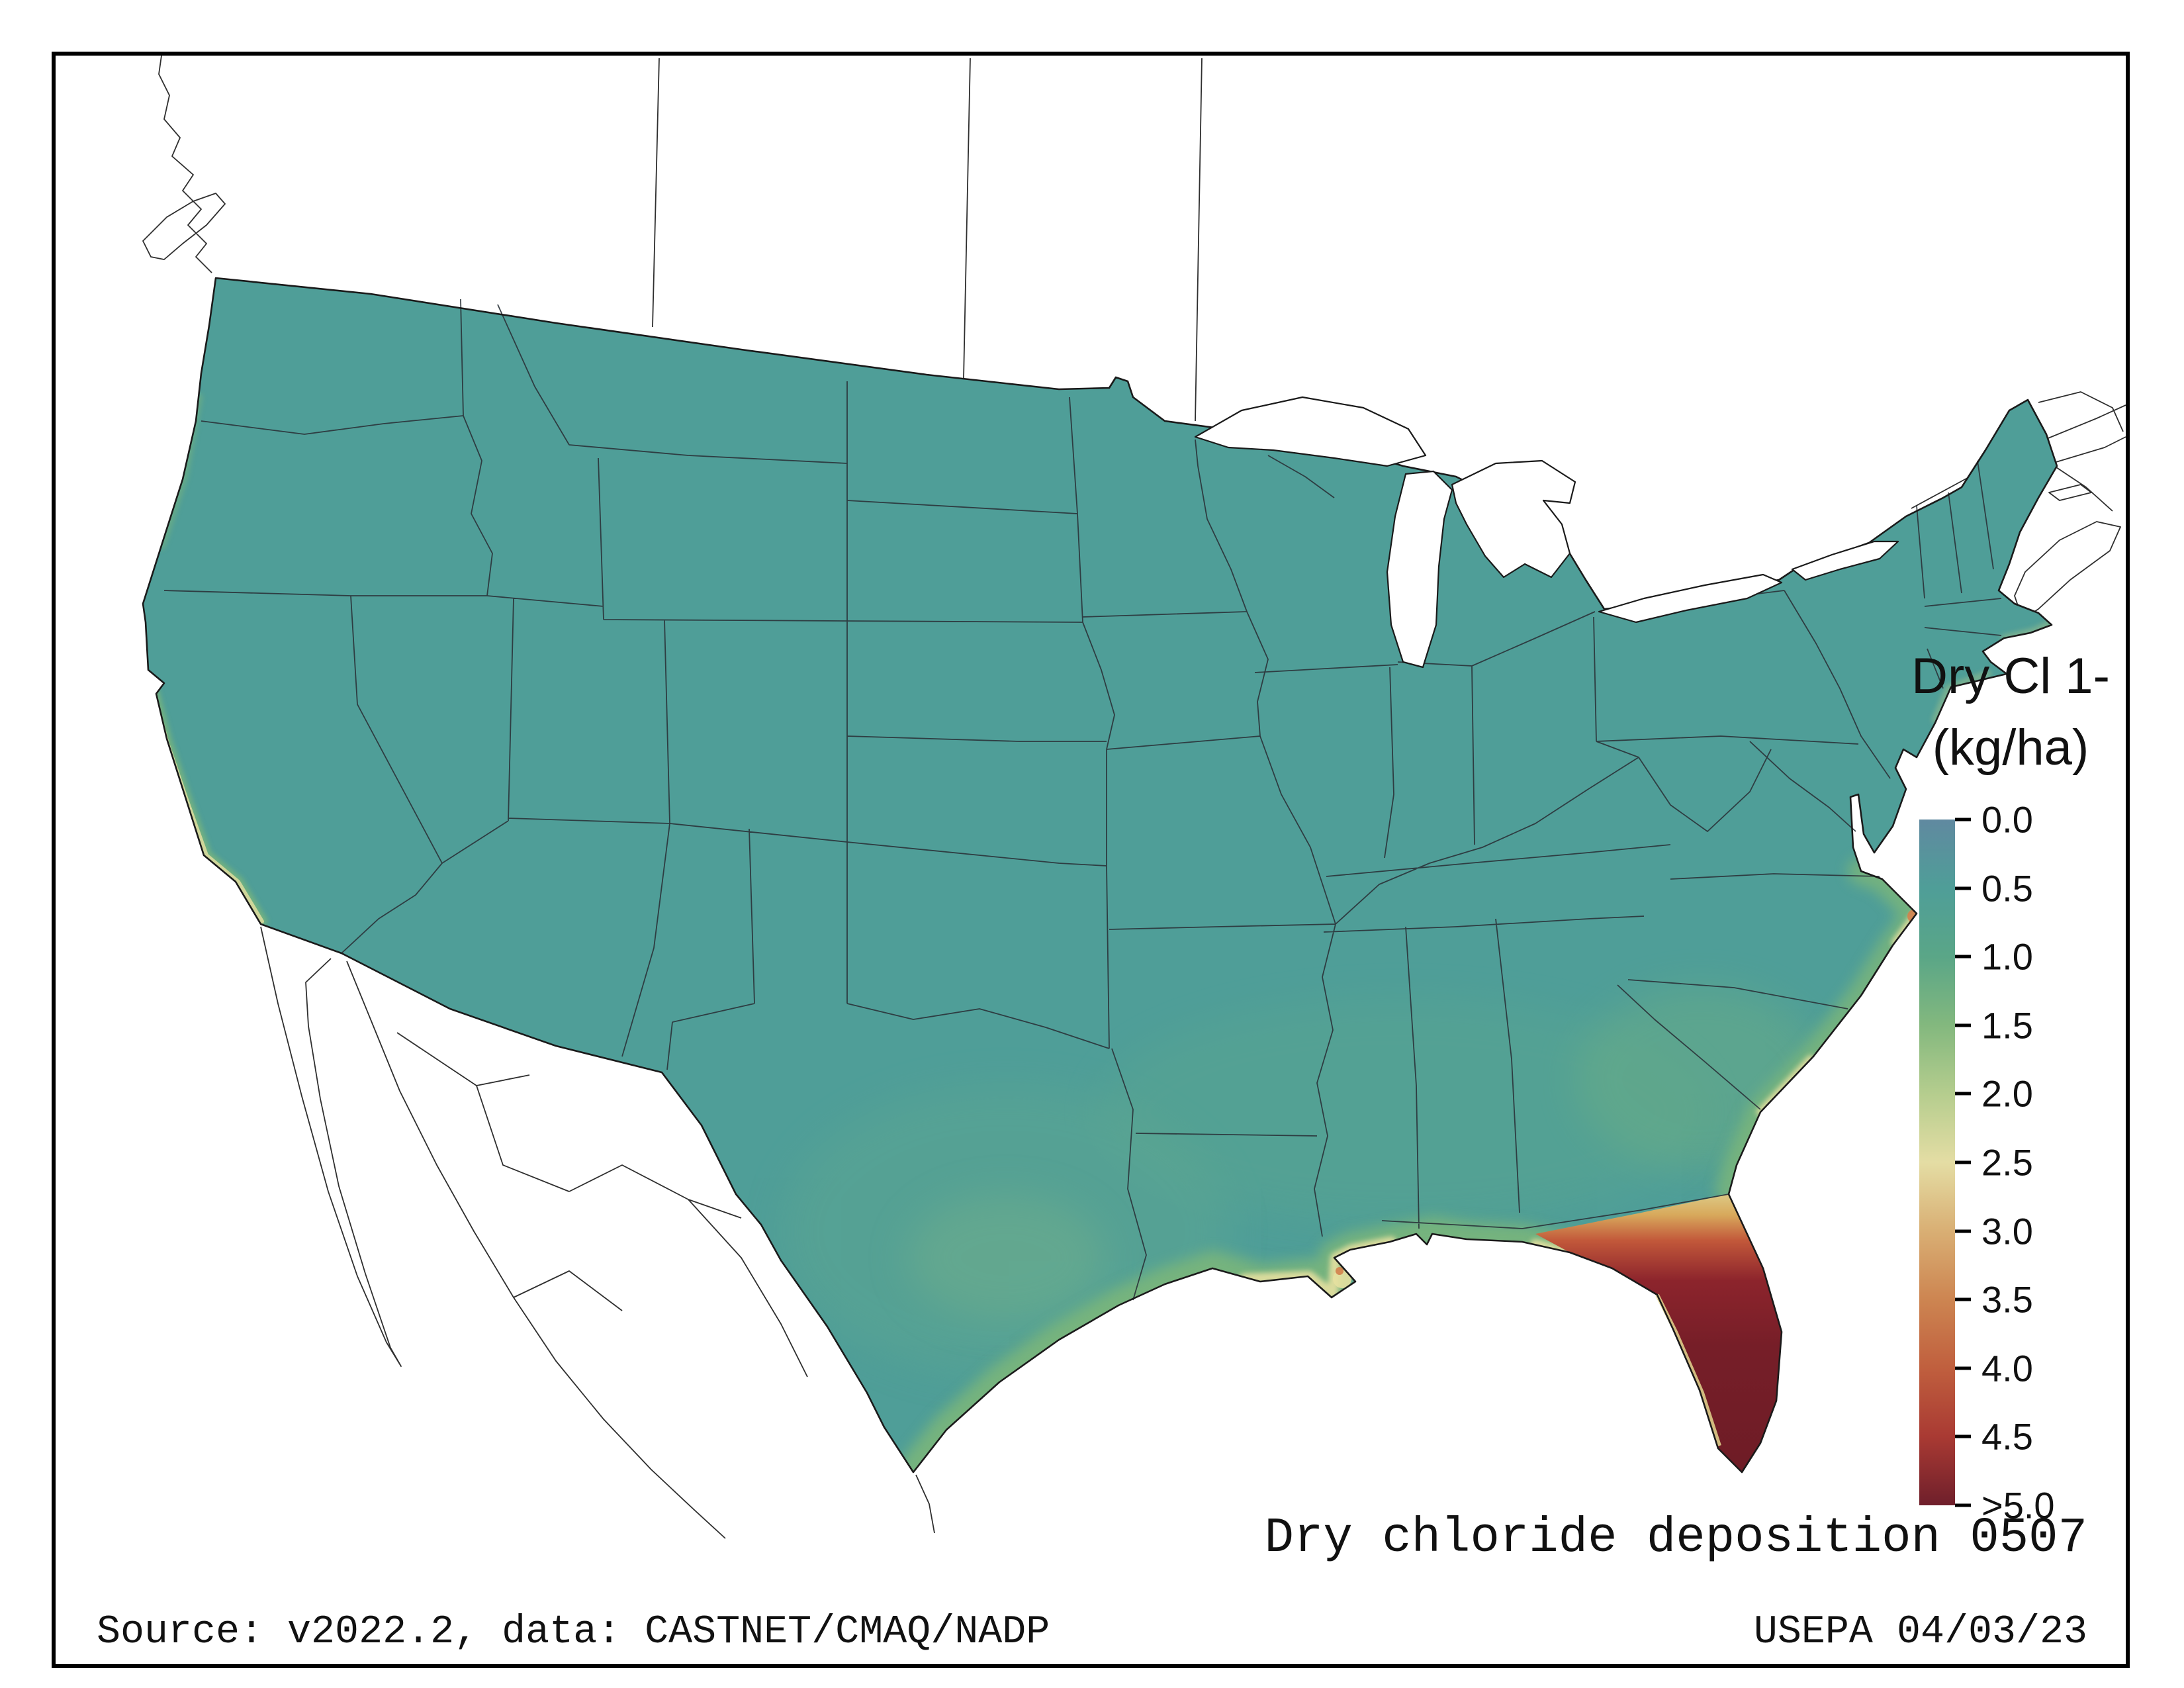 Image resolution: width=2184 pixels, height=1688 pixels. I want to click on legend-tick: 0.0, so click(1994, 819).